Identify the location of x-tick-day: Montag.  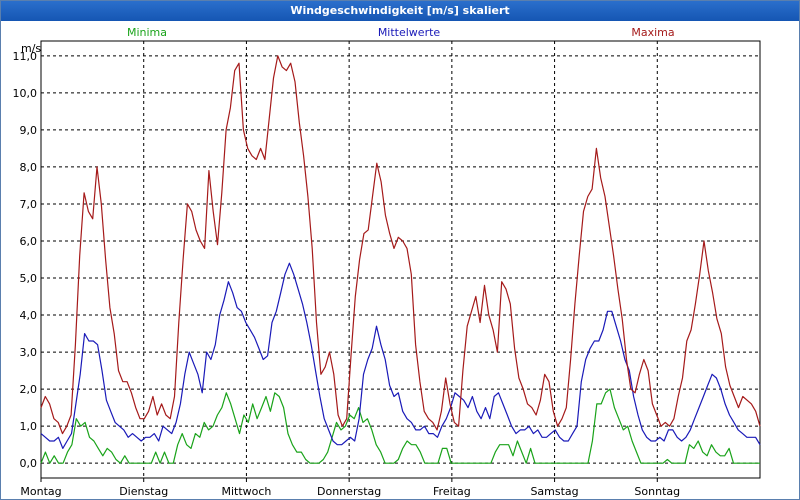
(40, 491).